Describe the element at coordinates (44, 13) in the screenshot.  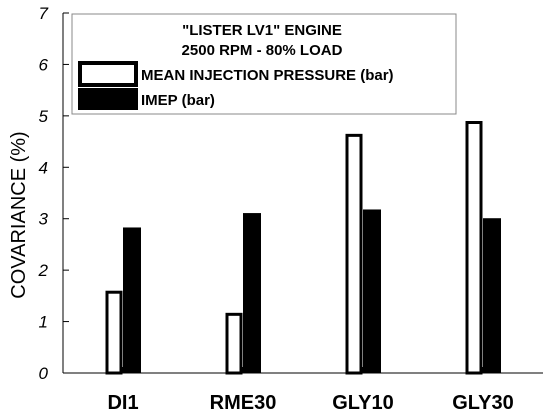
I see `y-tick-label: 7` at that location.